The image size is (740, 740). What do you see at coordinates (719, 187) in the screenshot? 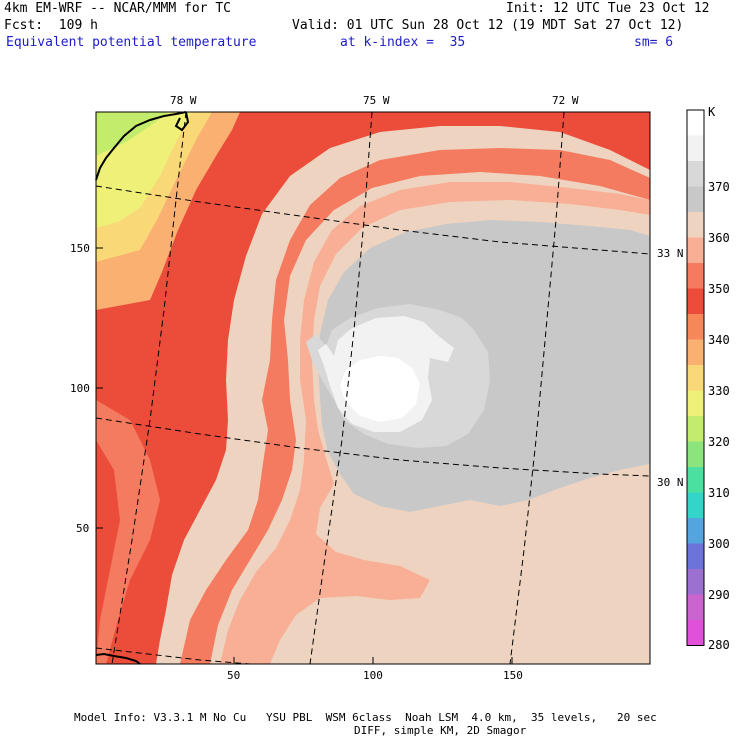
I see `colorbar-label-370: 370` at bounding box center [719, 187].